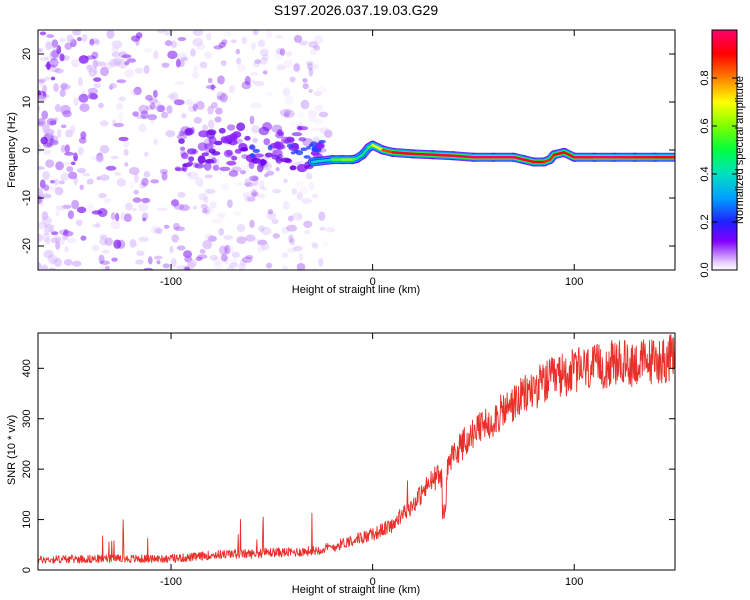 This screenshot has height=600, width=750. I want to click on x-tick-label: -100, so click(171, 582).